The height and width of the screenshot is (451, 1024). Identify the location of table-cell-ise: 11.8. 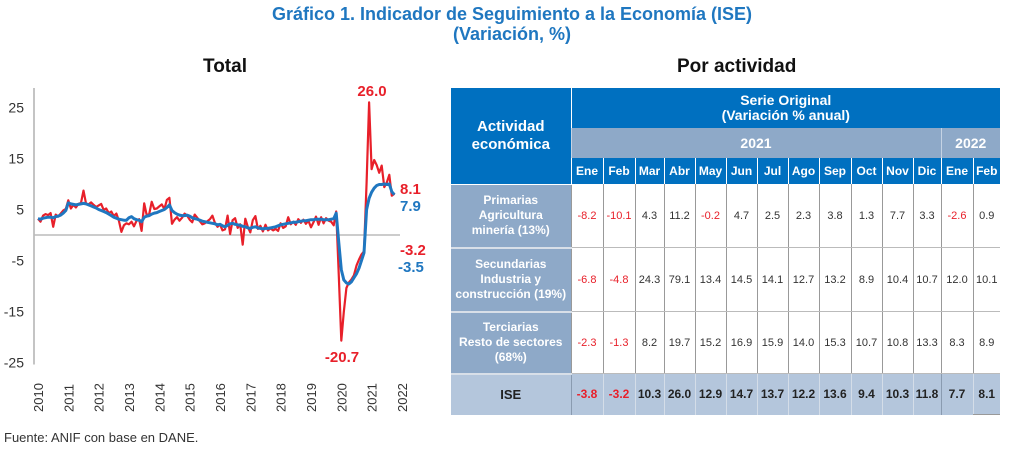
(926, 394).